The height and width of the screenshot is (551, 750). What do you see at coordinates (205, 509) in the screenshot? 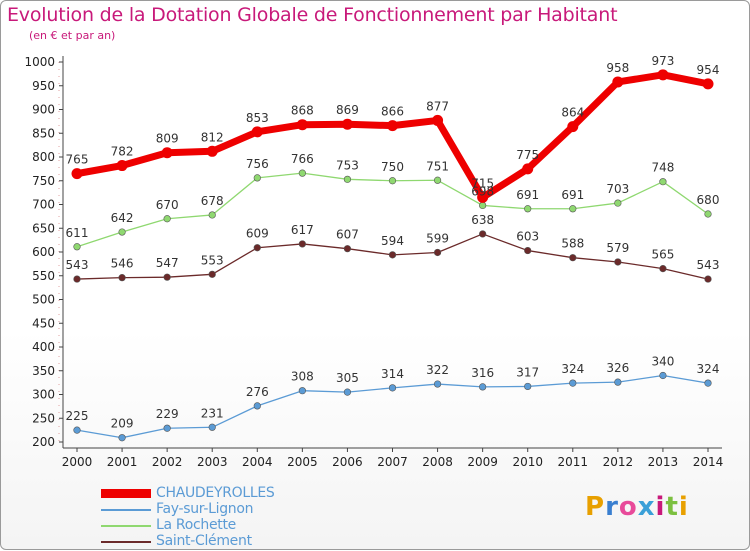
I see `legend-label: Fay-sur-Lignon` at bounding box center [205, 509].